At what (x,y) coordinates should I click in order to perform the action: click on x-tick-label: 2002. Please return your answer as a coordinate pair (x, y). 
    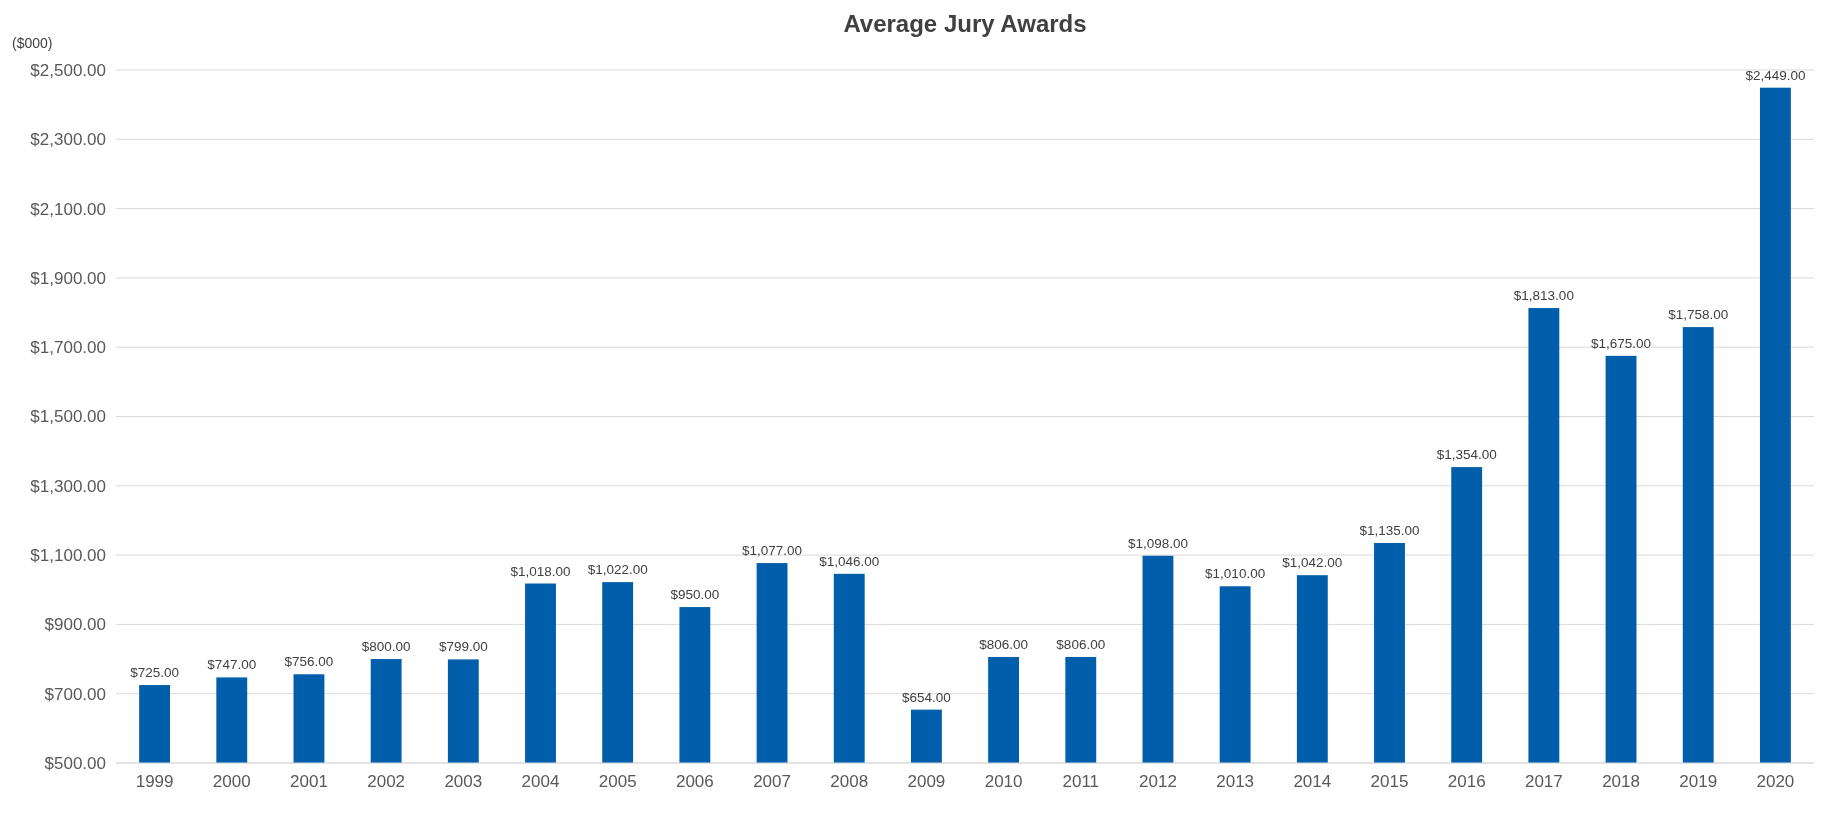
    Looking at the image, I should click on (386, 781).